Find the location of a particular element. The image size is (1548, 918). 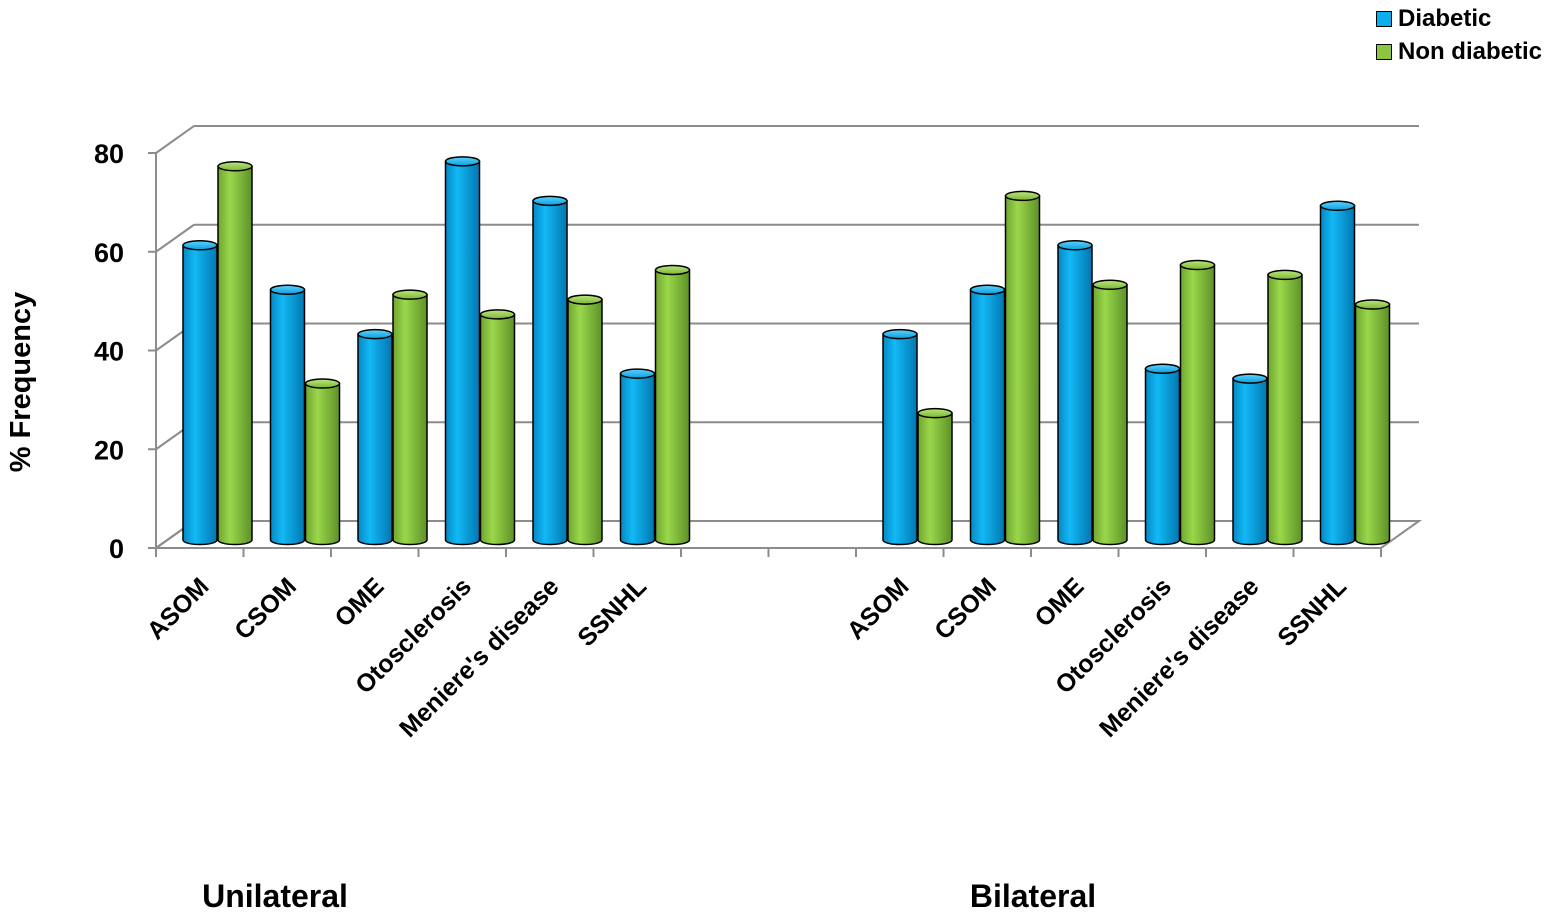

bar-bilateral-ome-non-diabetic is located at coordinates (1110, 412).